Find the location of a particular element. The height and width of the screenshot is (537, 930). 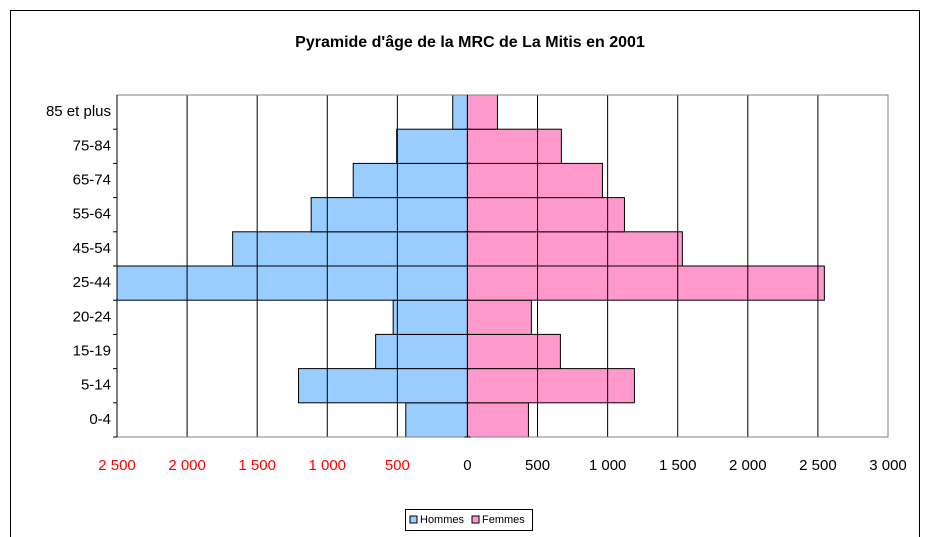

y-tick-label: 45-54 is located at coordinates (92, 248).